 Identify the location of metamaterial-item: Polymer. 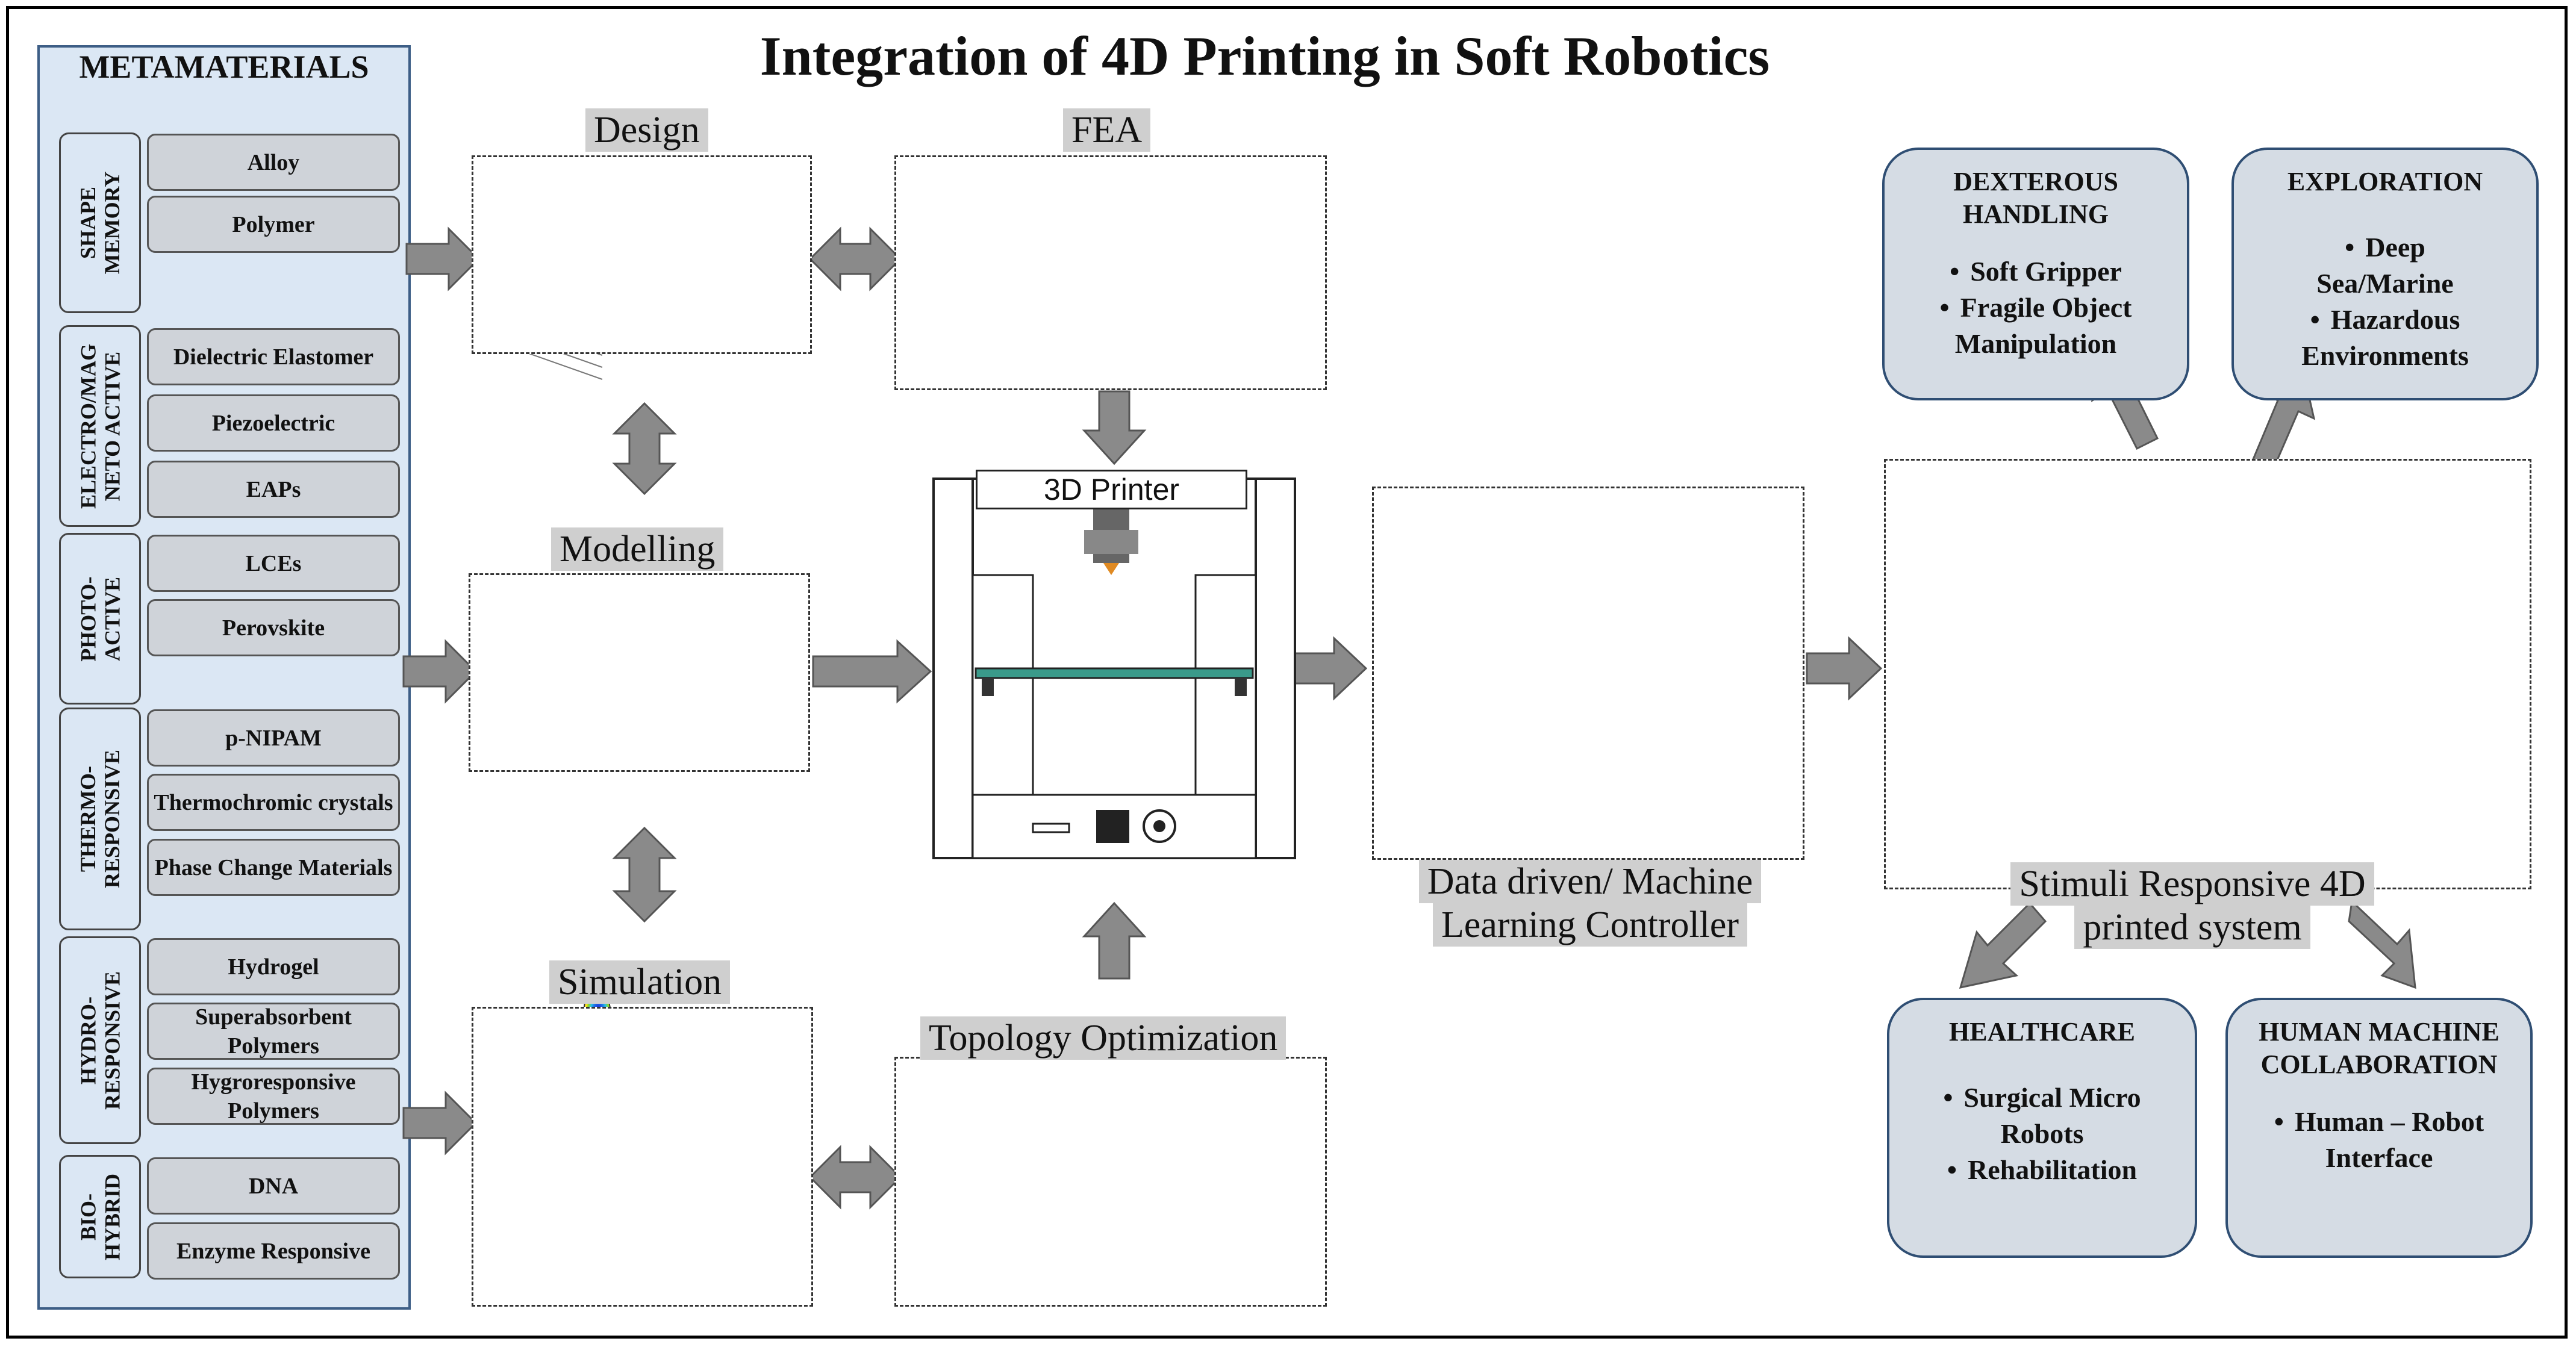
(273, 224).